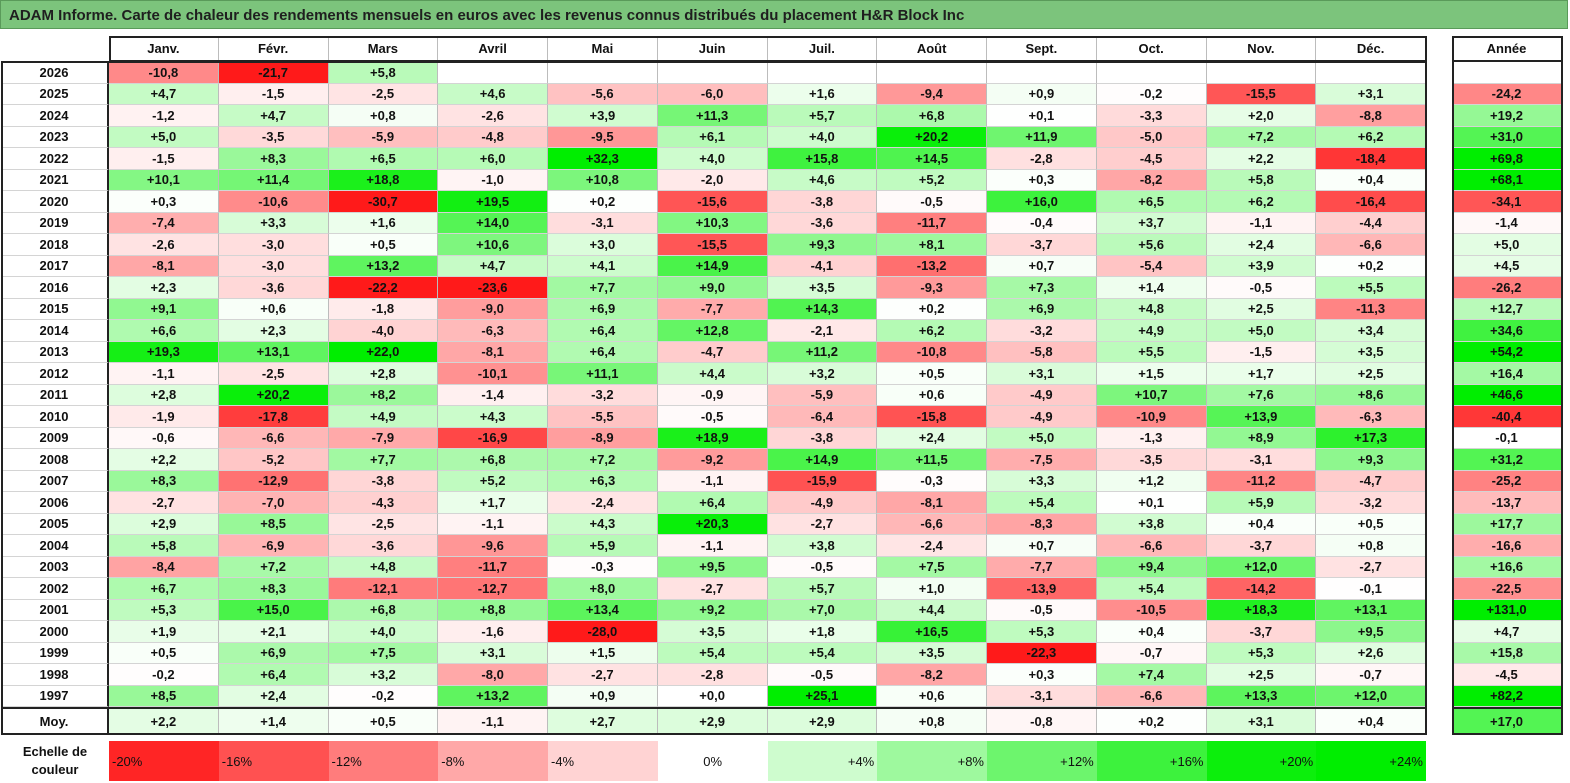 The image size is (1570, 783). Describe the element at coordinates (1371, 761) in the screenshot. I see `scale-step: +24%` at that location.